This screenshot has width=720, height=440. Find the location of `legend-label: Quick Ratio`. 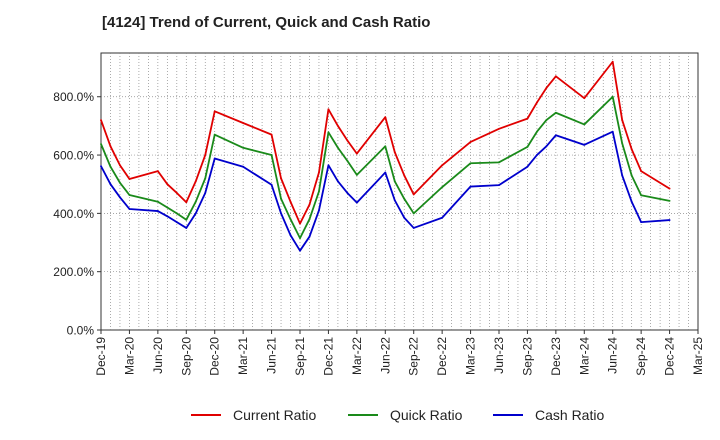

legend-label: Quick Ratio is located at coordinates (426, 415).